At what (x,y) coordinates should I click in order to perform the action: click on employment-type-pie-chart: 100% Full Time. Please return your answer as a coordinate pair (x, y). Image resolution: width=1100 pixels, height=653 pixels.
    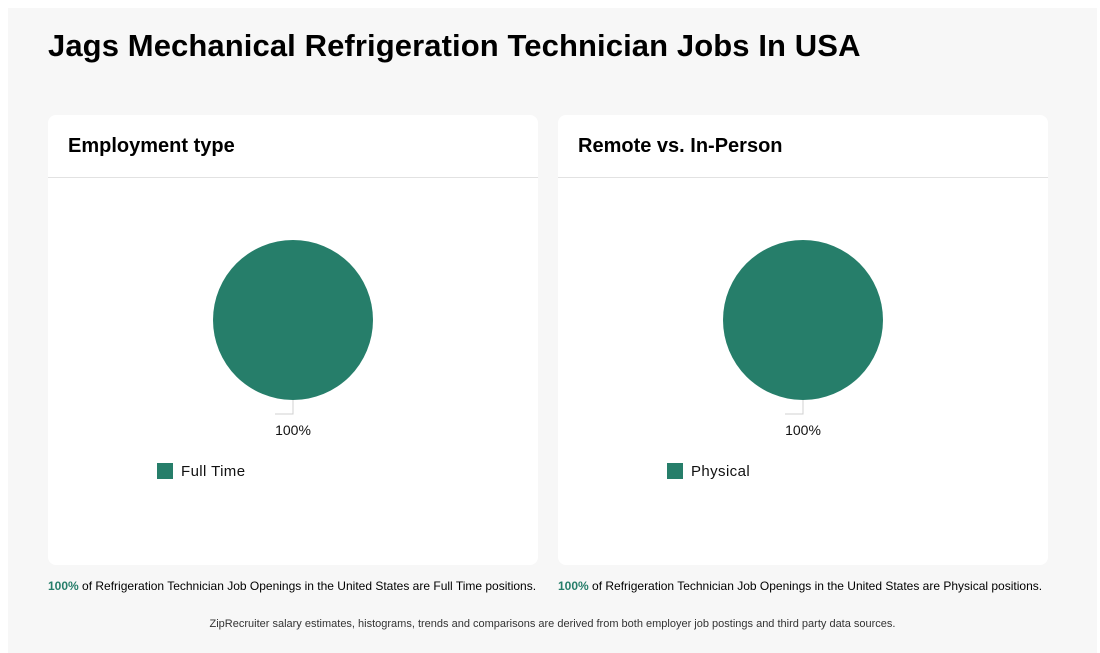
    Looking at the image, I should click on (265, 360).